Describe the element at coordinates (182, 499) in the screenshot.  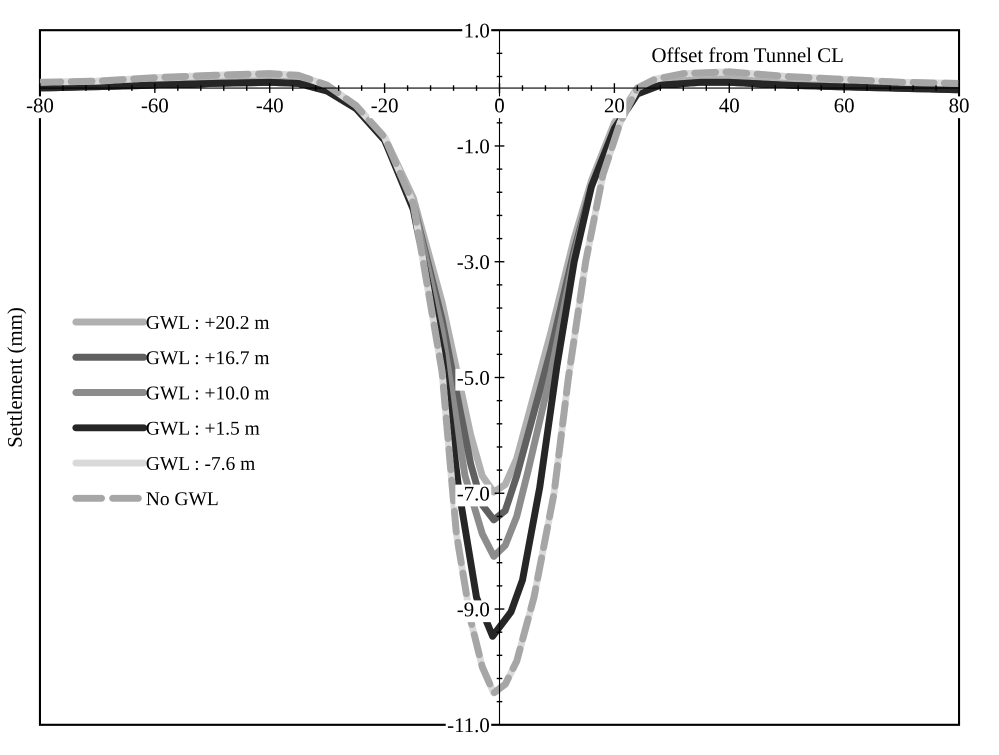
I see `legend-label: No GWL` at that location.